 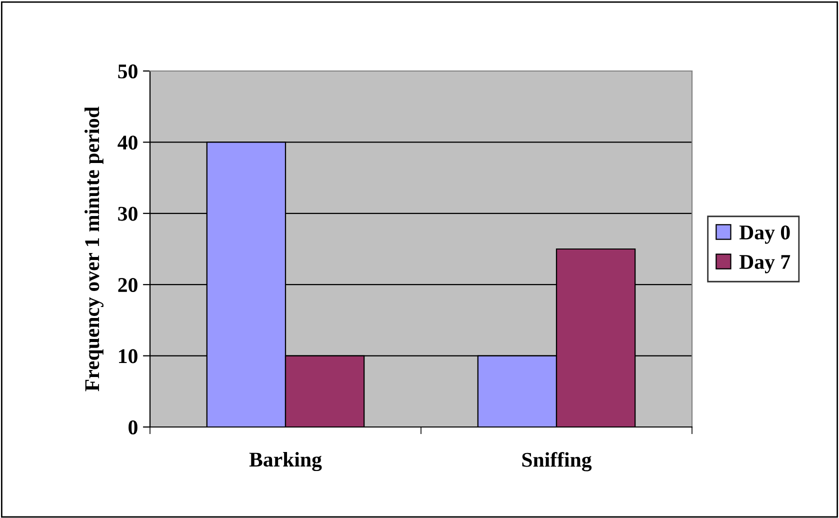 What do you see at coordinates (94, 249) in the screenshot?
I see `y-axis-title: Frequency over 1 minute period` at bounding box center [94, 249].